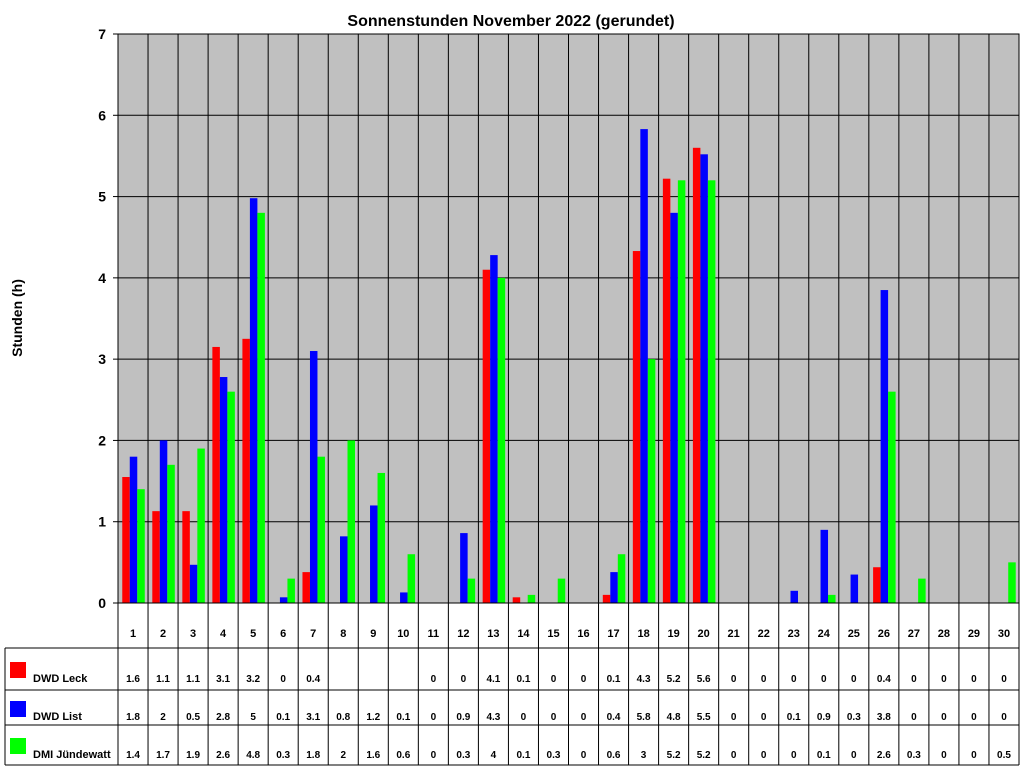  Describe the element at coordinates (163, 679) in the screenshot. I see `data-label: 1.1` at that location.